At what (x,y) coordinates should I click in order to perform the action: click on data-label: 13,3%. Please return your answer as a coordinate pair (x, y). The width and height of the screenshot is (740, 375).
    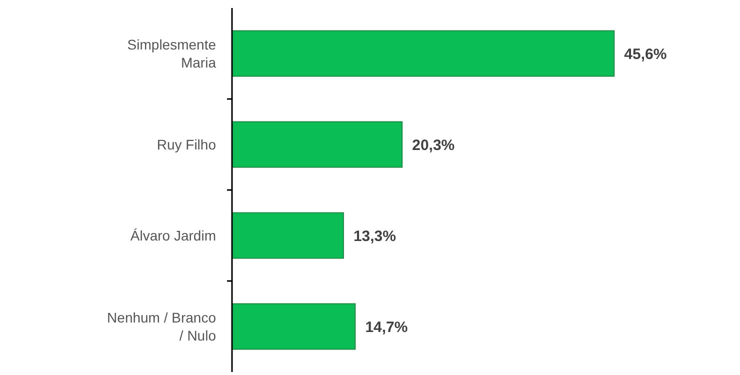
    Looking at the image, I should click on (374, 236).